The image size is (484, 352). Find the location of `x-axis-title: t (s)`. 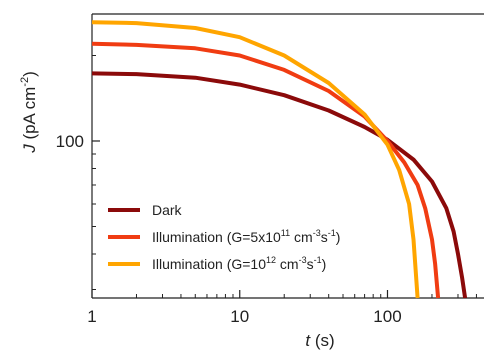

x-axis-title: t (s) is located at coordinates (319, 340).